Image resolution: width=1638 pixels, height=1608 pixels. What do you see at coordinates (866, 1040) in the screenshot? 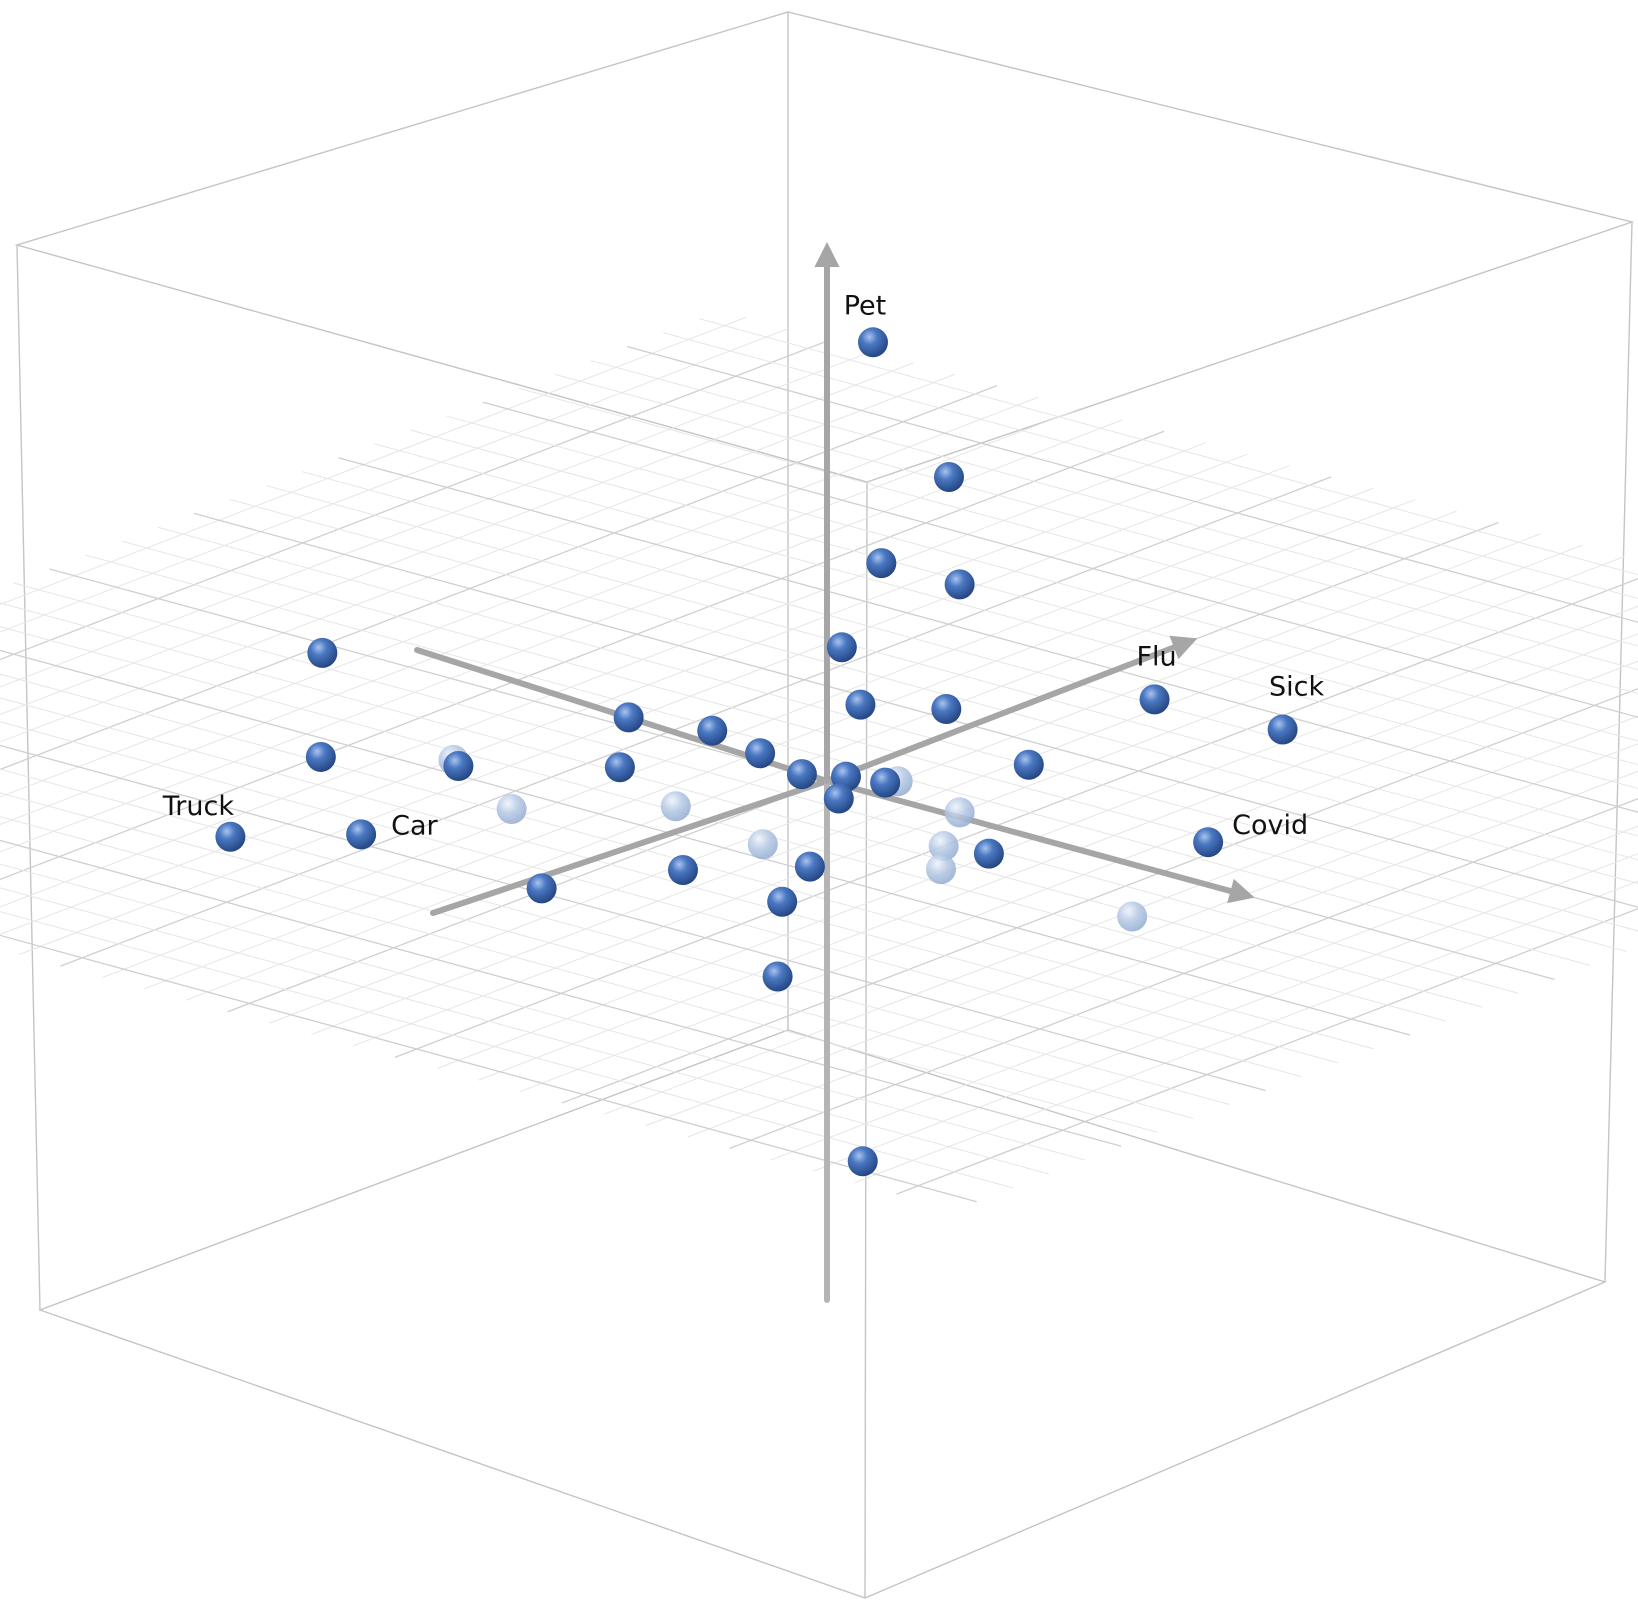
I see `box-edge-front` at bounding box center [866, 1040].